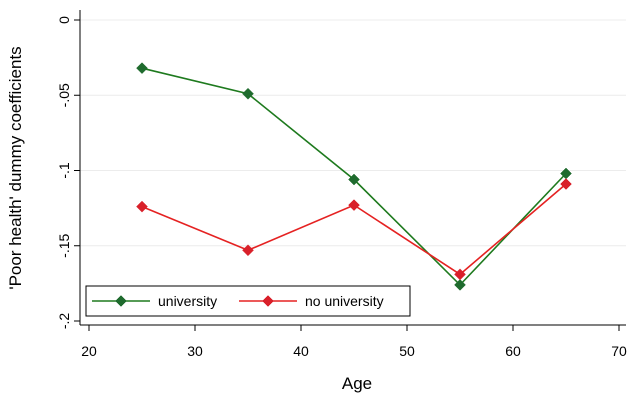  I want to click on x-tick-label-5: 70, so click(619, 351).